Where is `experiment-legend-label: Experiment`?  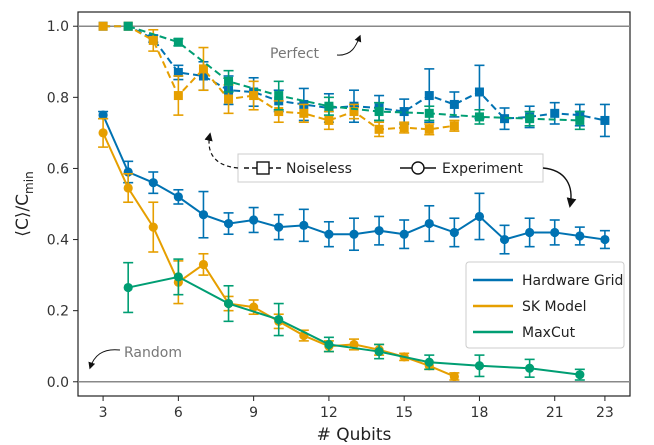 experiment-legend-label: Experiment is located at coordinates (482, 169).